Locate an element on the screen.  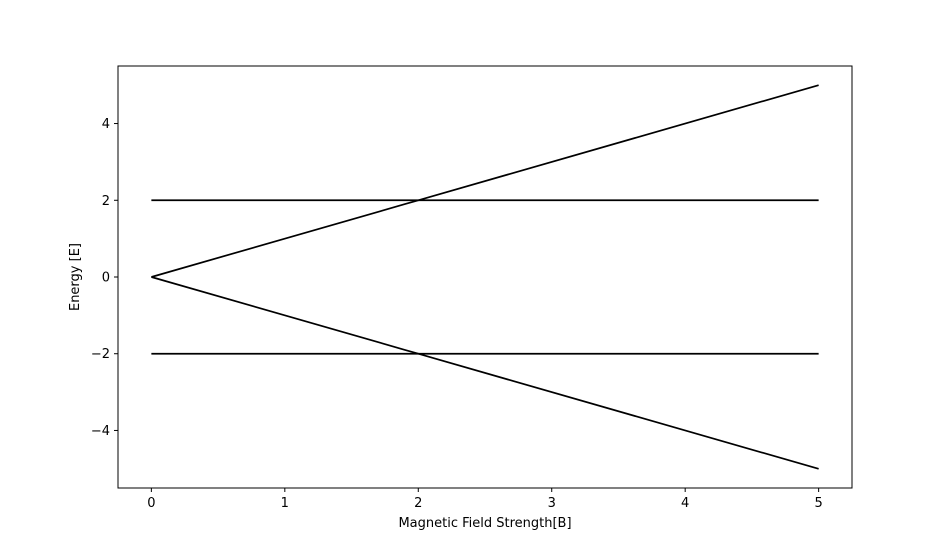
x-tick-label: 0 is located at coordinates (151, 503).